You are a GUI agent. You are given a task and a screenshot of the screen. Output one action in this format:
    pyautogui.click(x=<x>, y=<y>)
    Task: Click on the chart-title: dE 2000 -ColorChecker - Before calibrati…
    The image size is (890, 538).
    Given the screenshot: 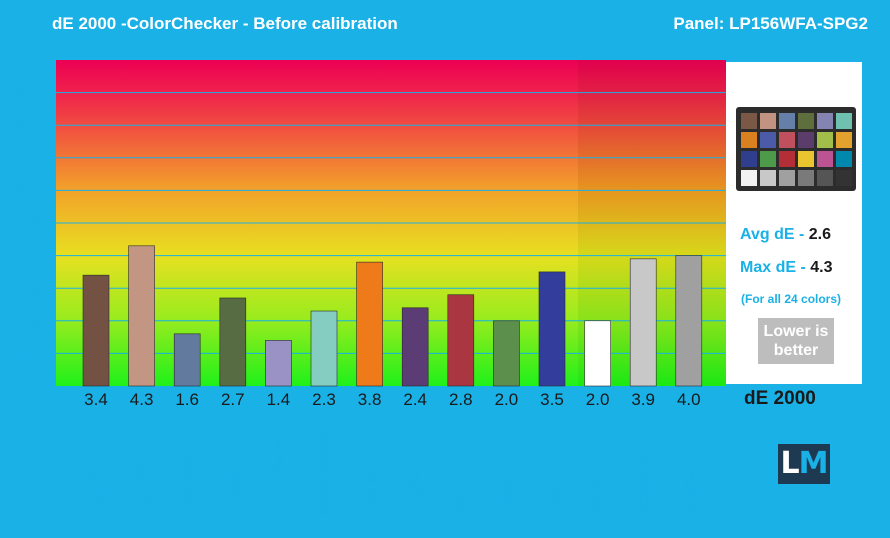 What is the action you would take?
    pyautogui.click(x=225, y=23)
    